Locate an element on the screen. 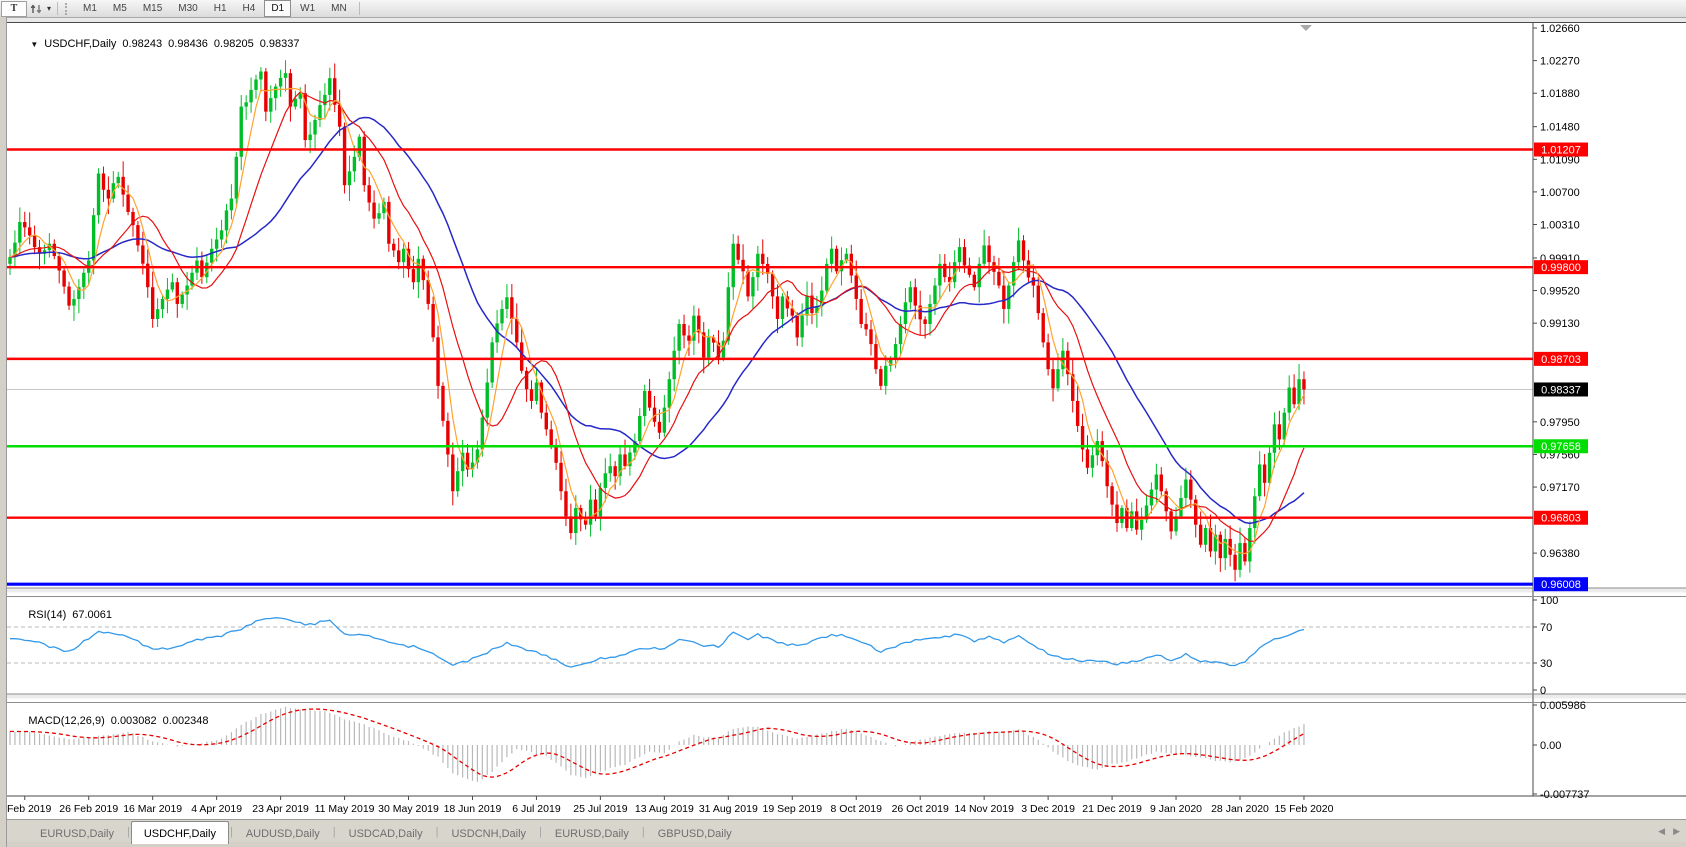 This screenshot has width=1686, height=847. tab-scroll-right-button: ▶ is located at coordinates (1676, 831).